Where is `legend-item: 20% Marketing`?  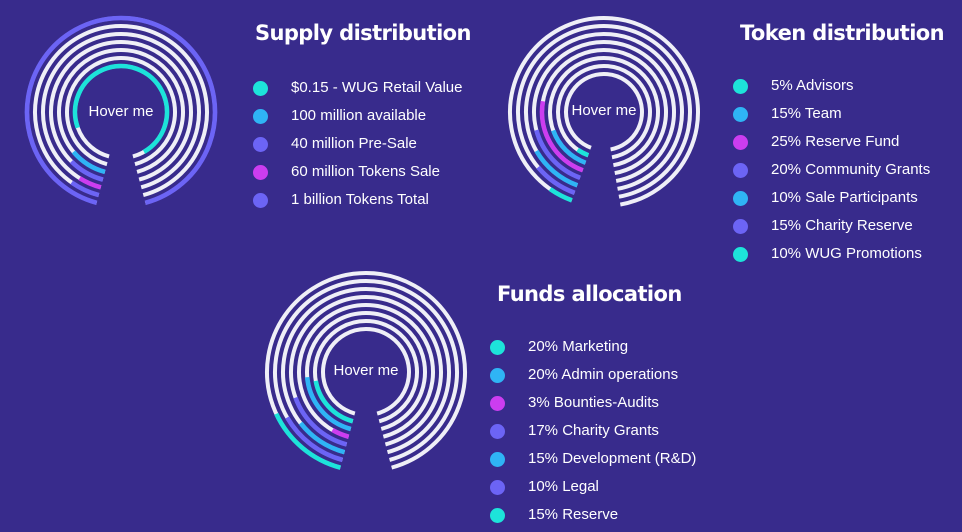 legend-item: 20% Marketing is located at coordinates (593, 347).